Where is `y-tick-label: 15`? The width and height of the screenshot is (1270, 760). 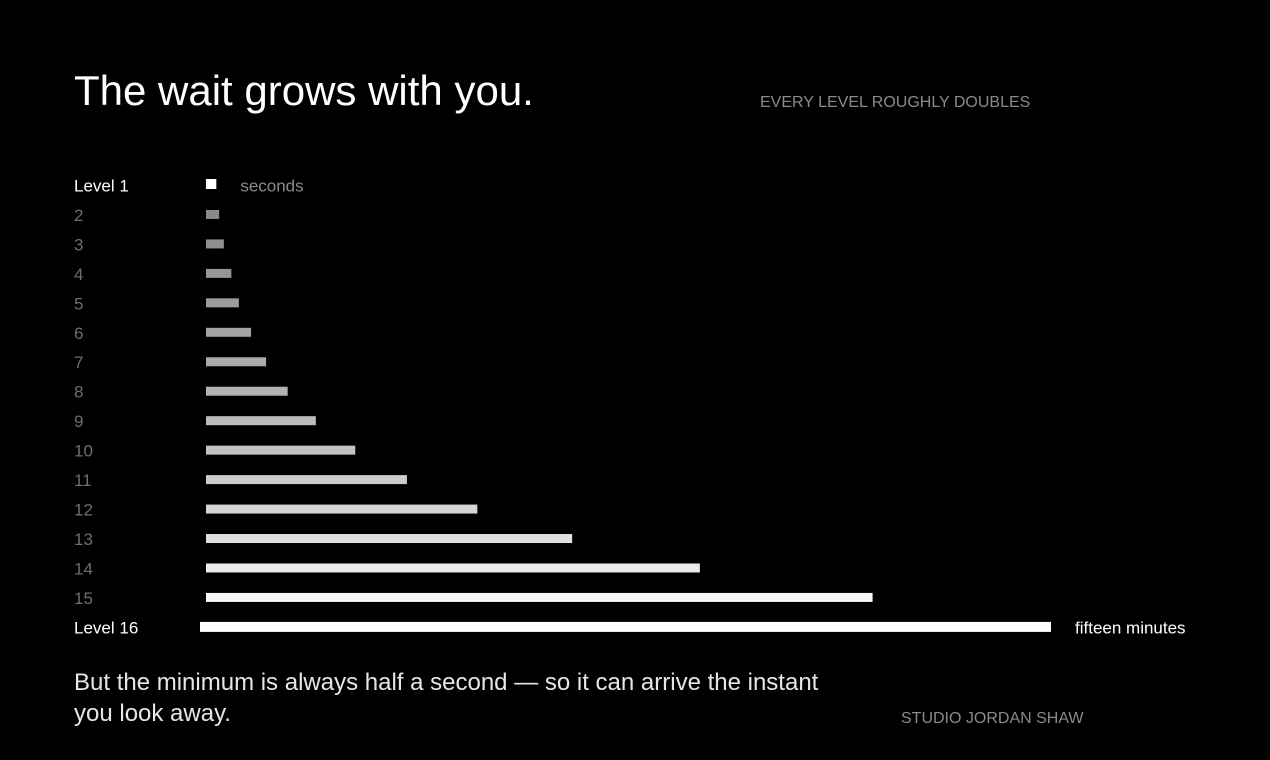 y-tick-label: 15 is located at coordinates (83, 598).